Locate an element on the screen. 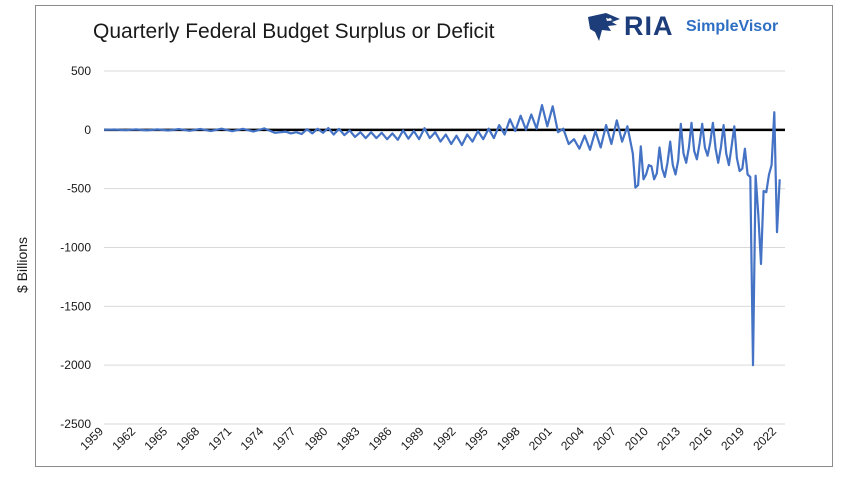  x-tick-label: 1974 is located at coordinates (252, 438).